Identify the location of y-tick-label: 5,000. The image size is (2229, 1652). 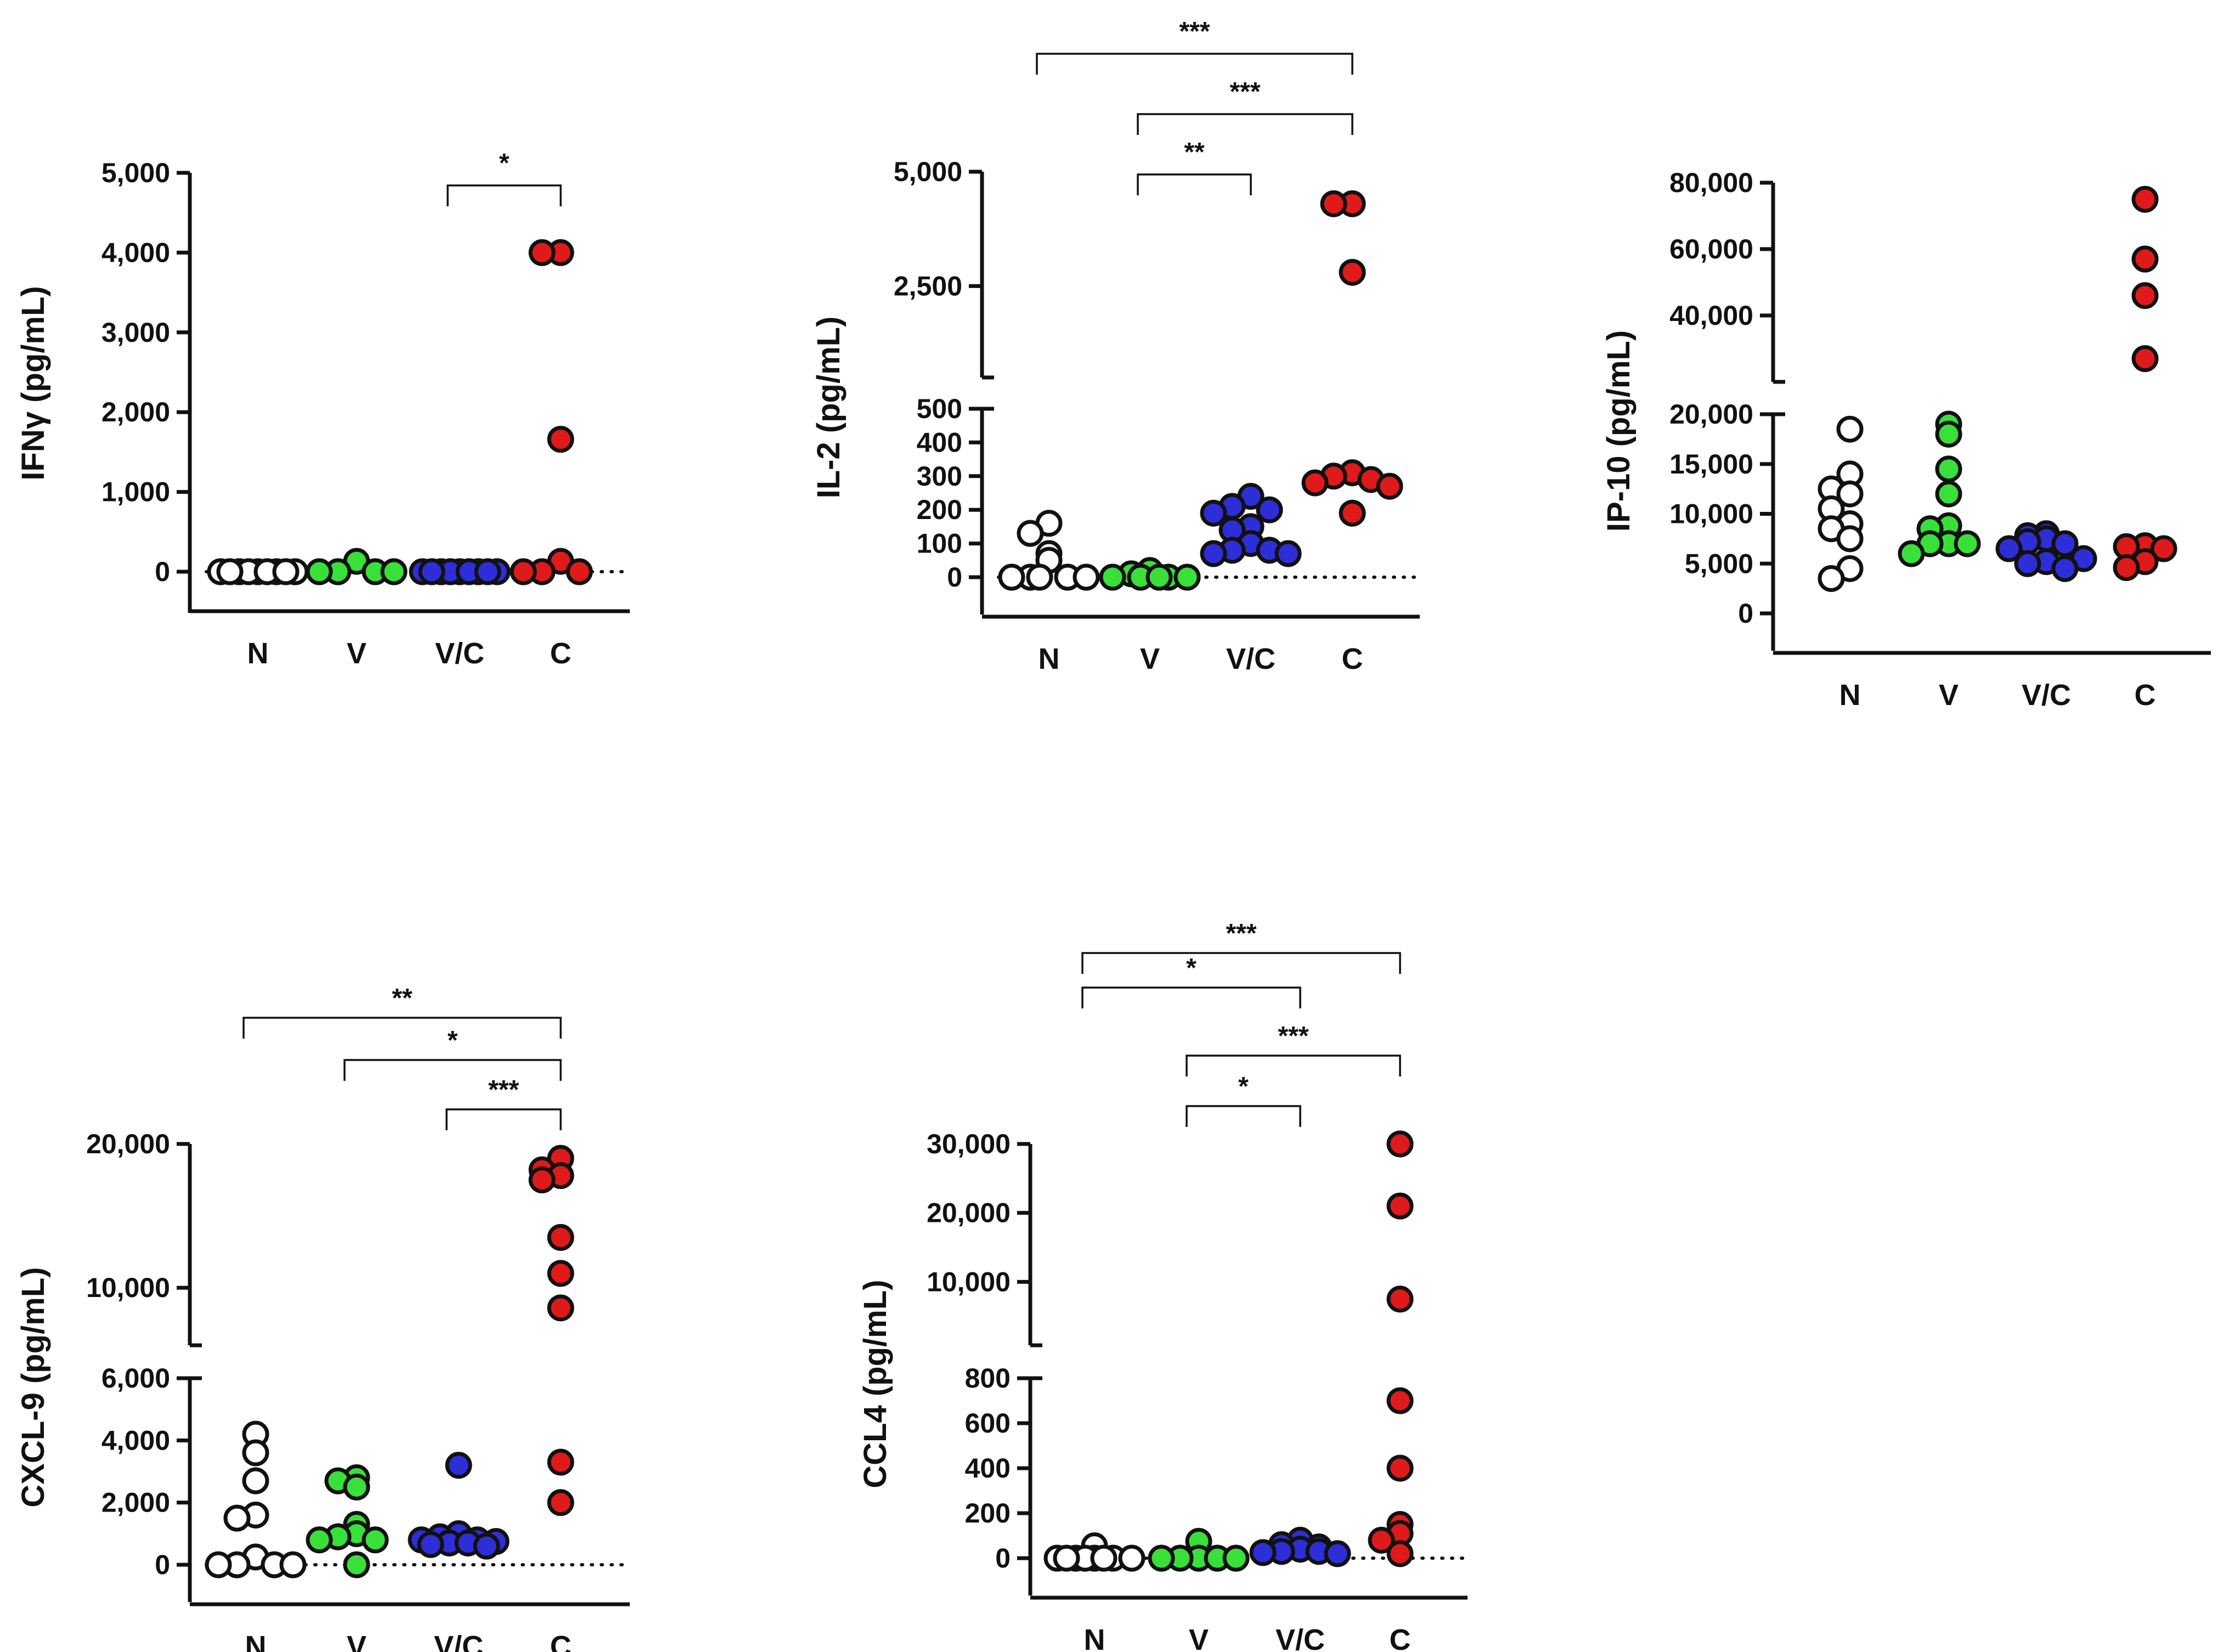
(135, 173).